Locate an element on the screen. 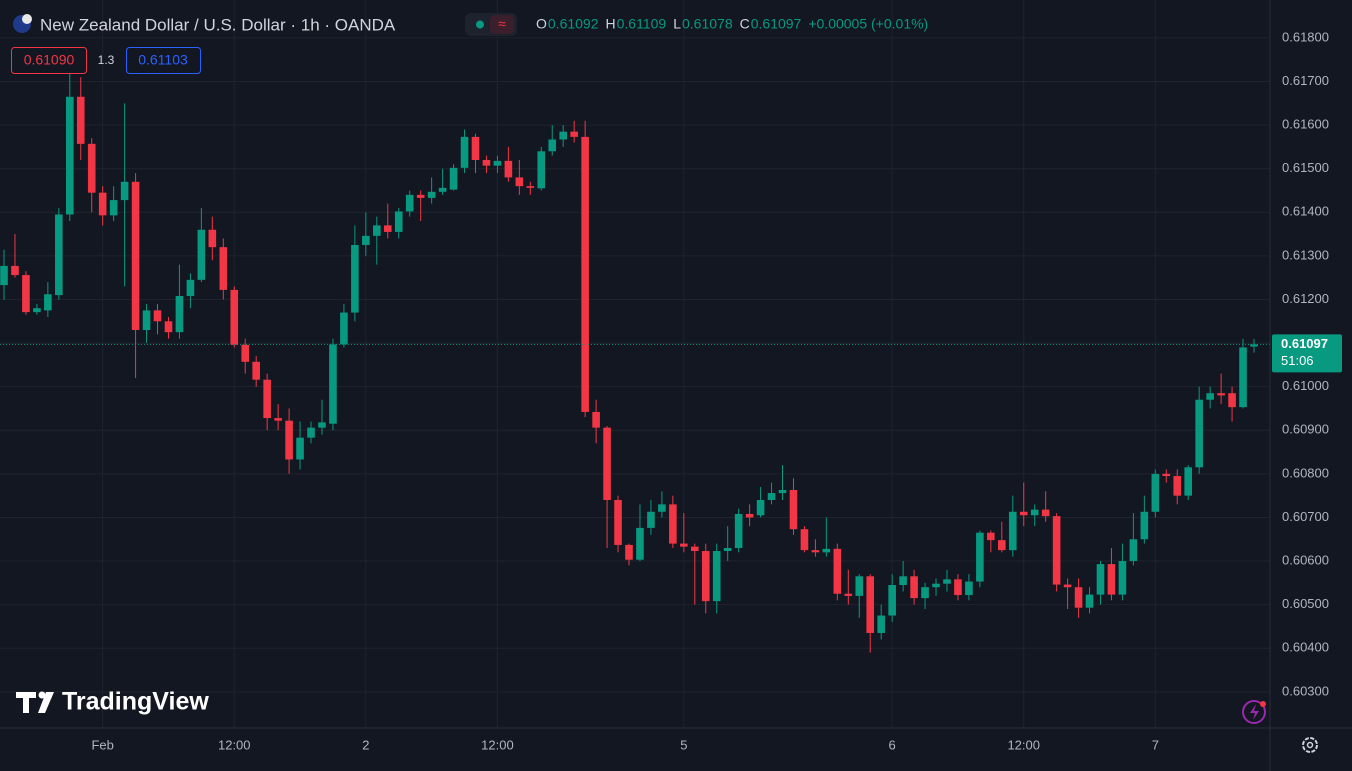 The height and width of the screenshot is (771, 1352). x-tick-label: 12:00 is located at coordinates (1023, 744).